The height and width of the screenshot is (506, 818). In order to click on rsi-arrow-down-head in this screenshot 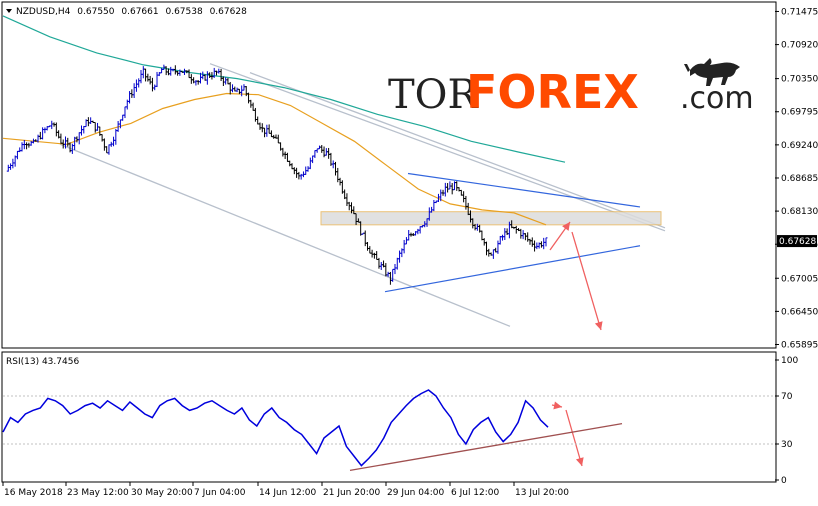, I will do `click(579, 461)`.